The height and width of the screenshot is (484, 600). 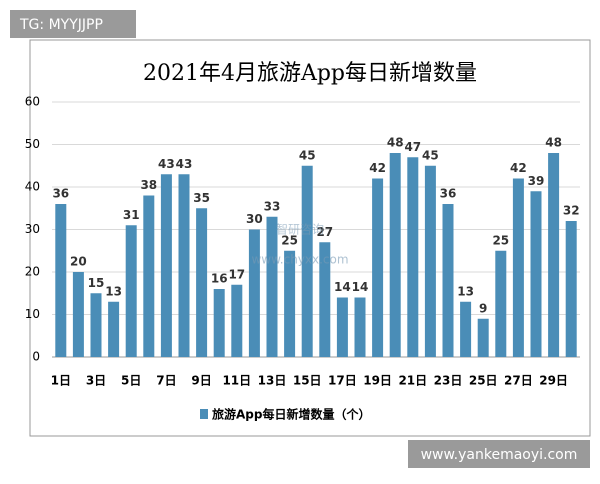 I want to click on site-box, so click(x=499, y=454).